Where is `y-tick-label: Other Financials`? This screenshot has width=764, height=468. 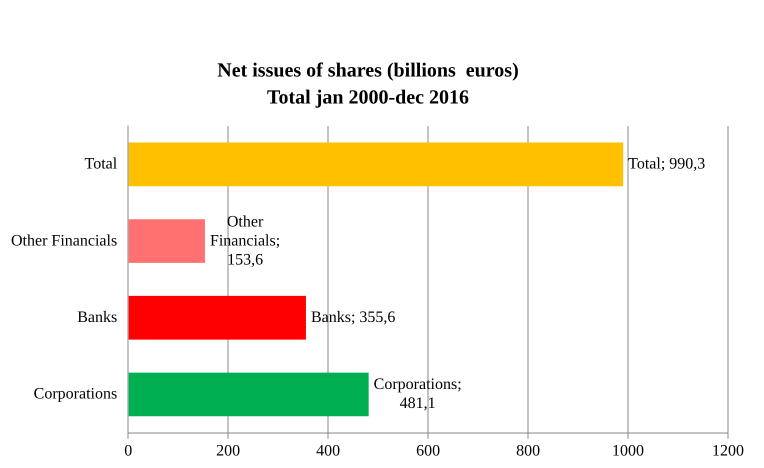
y-tick-label: Other Financials is located at coordinates (64, 241).